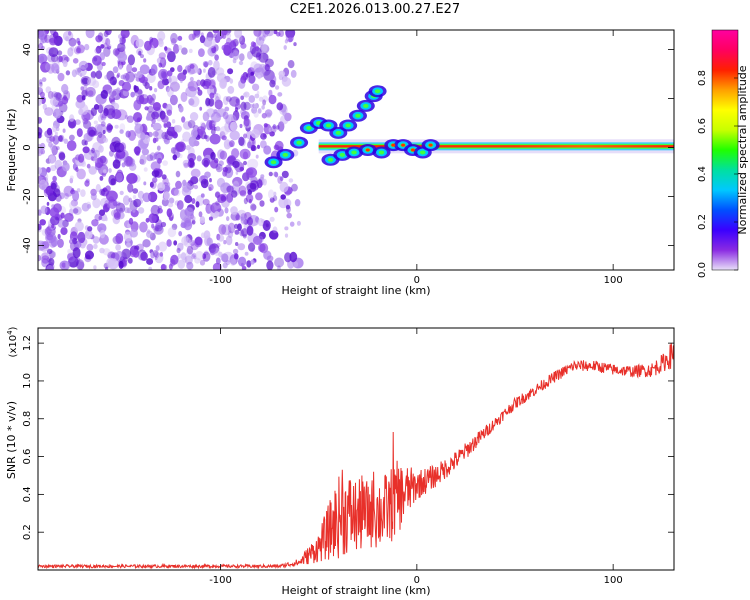 This screenshot has height=600, width=750. What do you see at coordinates (27, 98) in the screenshot?
I see `y-tick-label: 20` at bounding box center [27, 98].